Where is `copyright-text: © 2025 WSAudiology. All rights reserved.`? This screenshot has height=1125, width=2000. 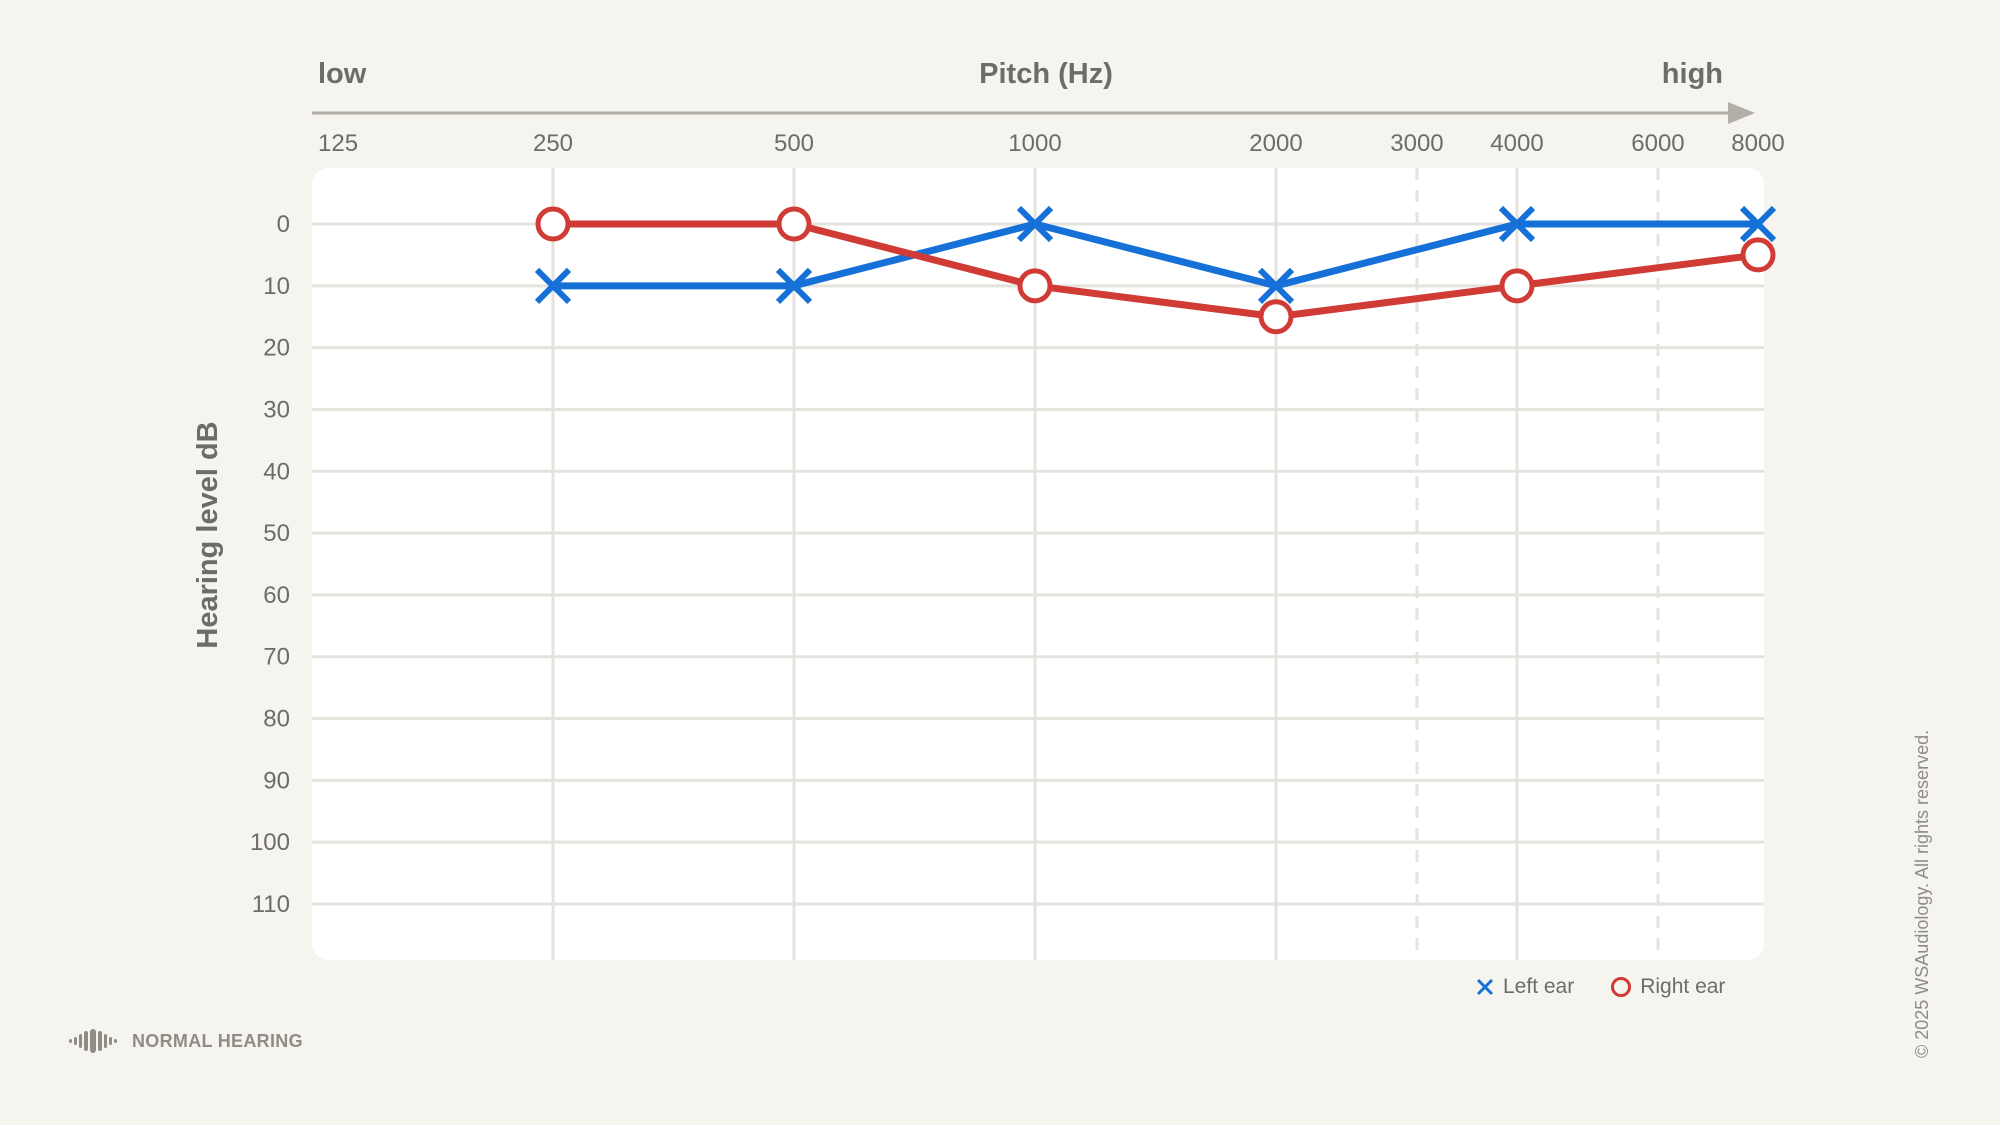
copyright-text: © 2025 WSAudiology. All rights reserved. is located at coordinates (1922, 893).